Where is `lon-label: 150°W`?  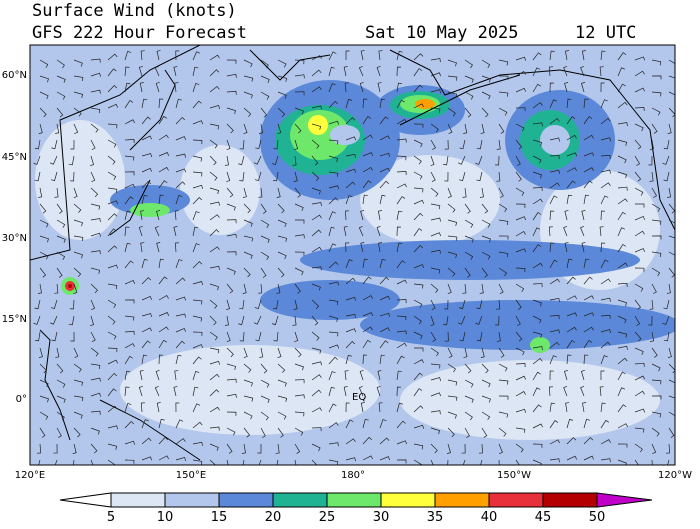 lon-label: 150°W is located at coordinates (514, 475).